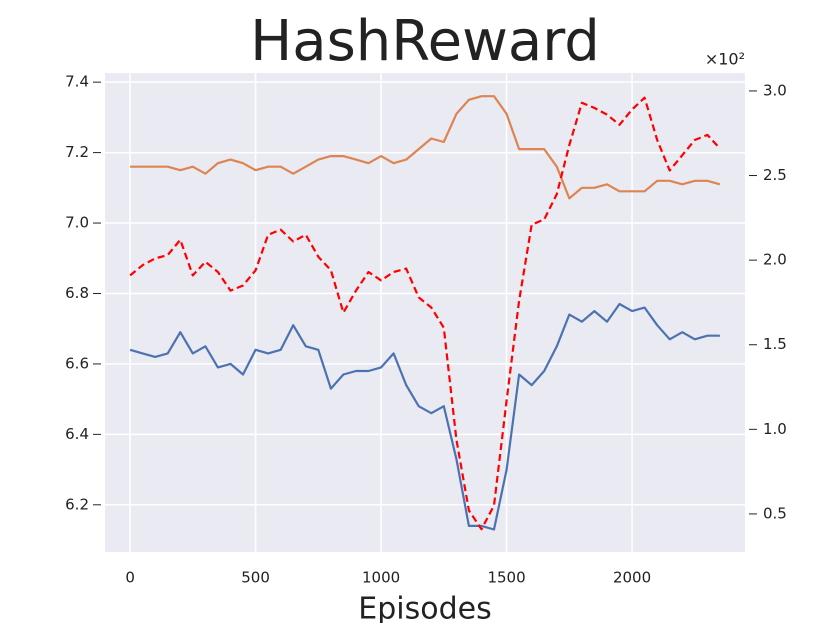  Describe the element at coordinates (775, 513) in the screenshot. I see `y2-tick-label: 0.5` at that location.